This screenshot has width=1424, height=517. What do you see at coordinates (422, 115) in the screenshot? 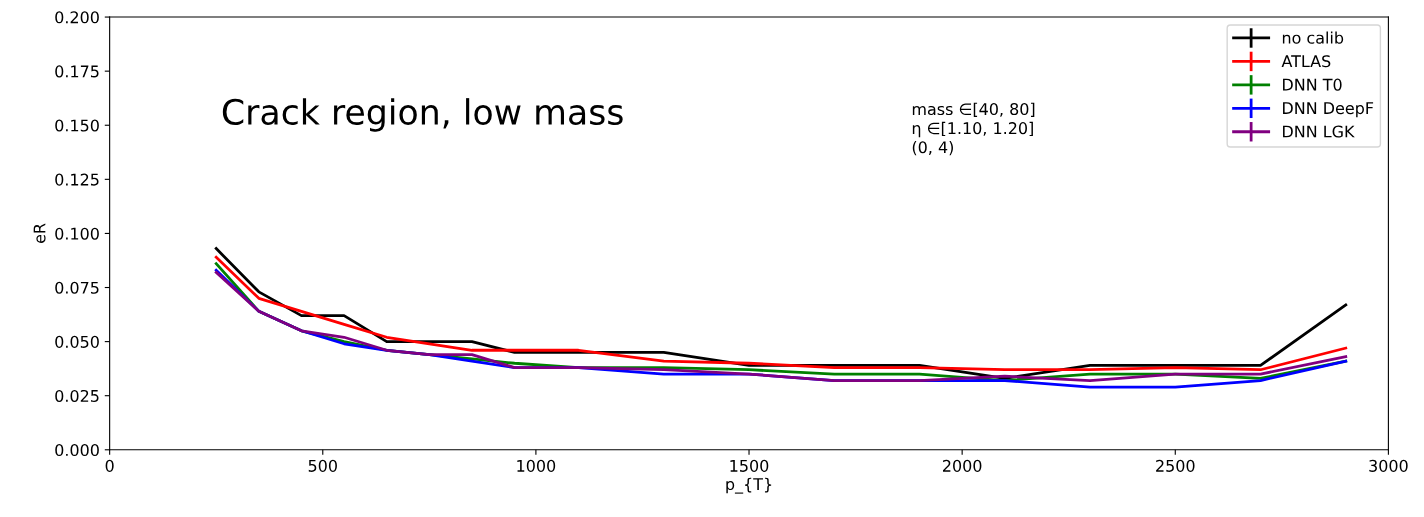
I see `annotation: Crack region, low mass` at bounding box center [422, 115].